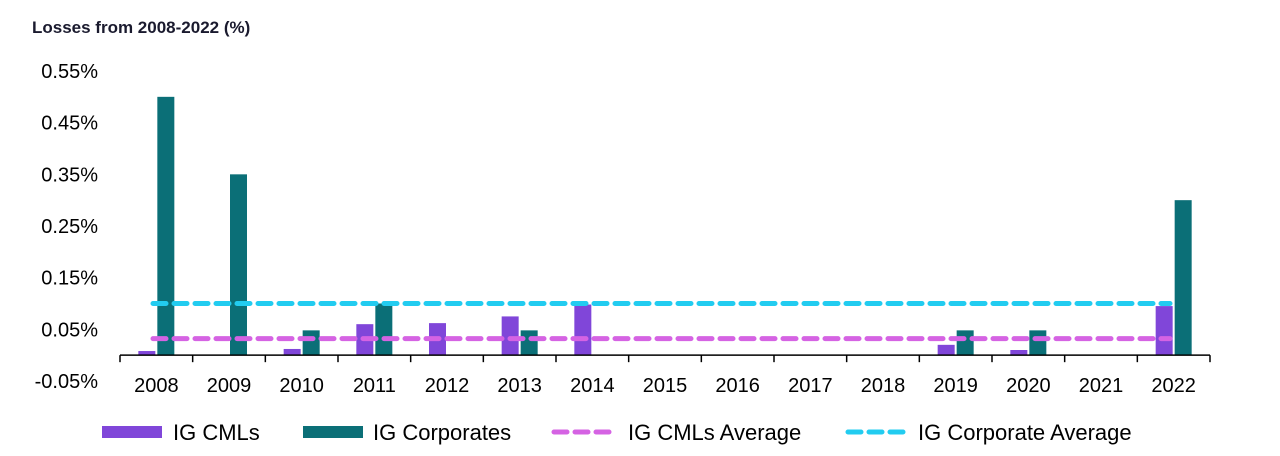 The width and height of the screenshot is (1280, 456). Describe the element at coordinates (374, 386) in the screenshot. I see `x-tick-label: 2011` at that location.